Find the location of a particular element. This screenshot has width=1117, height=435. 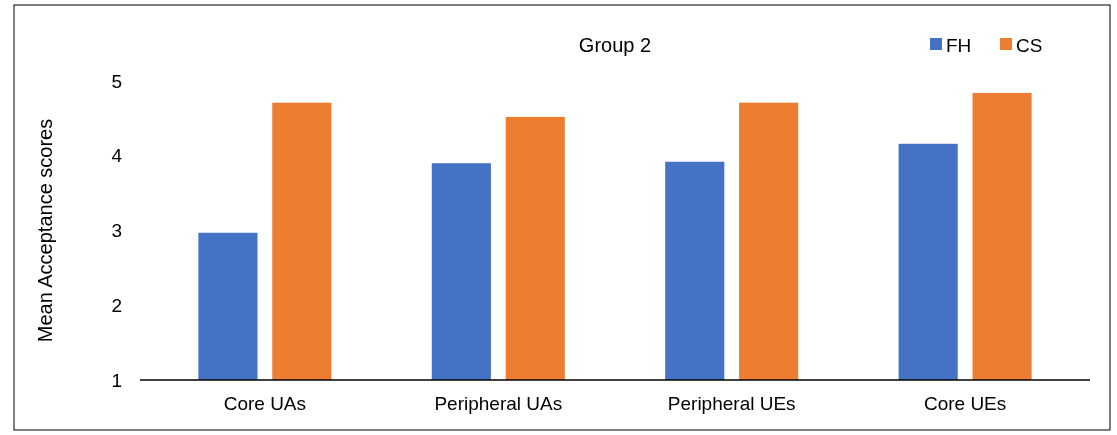

y-axis-title: Mean Acceptance scores is located at coordinates (45, 230).